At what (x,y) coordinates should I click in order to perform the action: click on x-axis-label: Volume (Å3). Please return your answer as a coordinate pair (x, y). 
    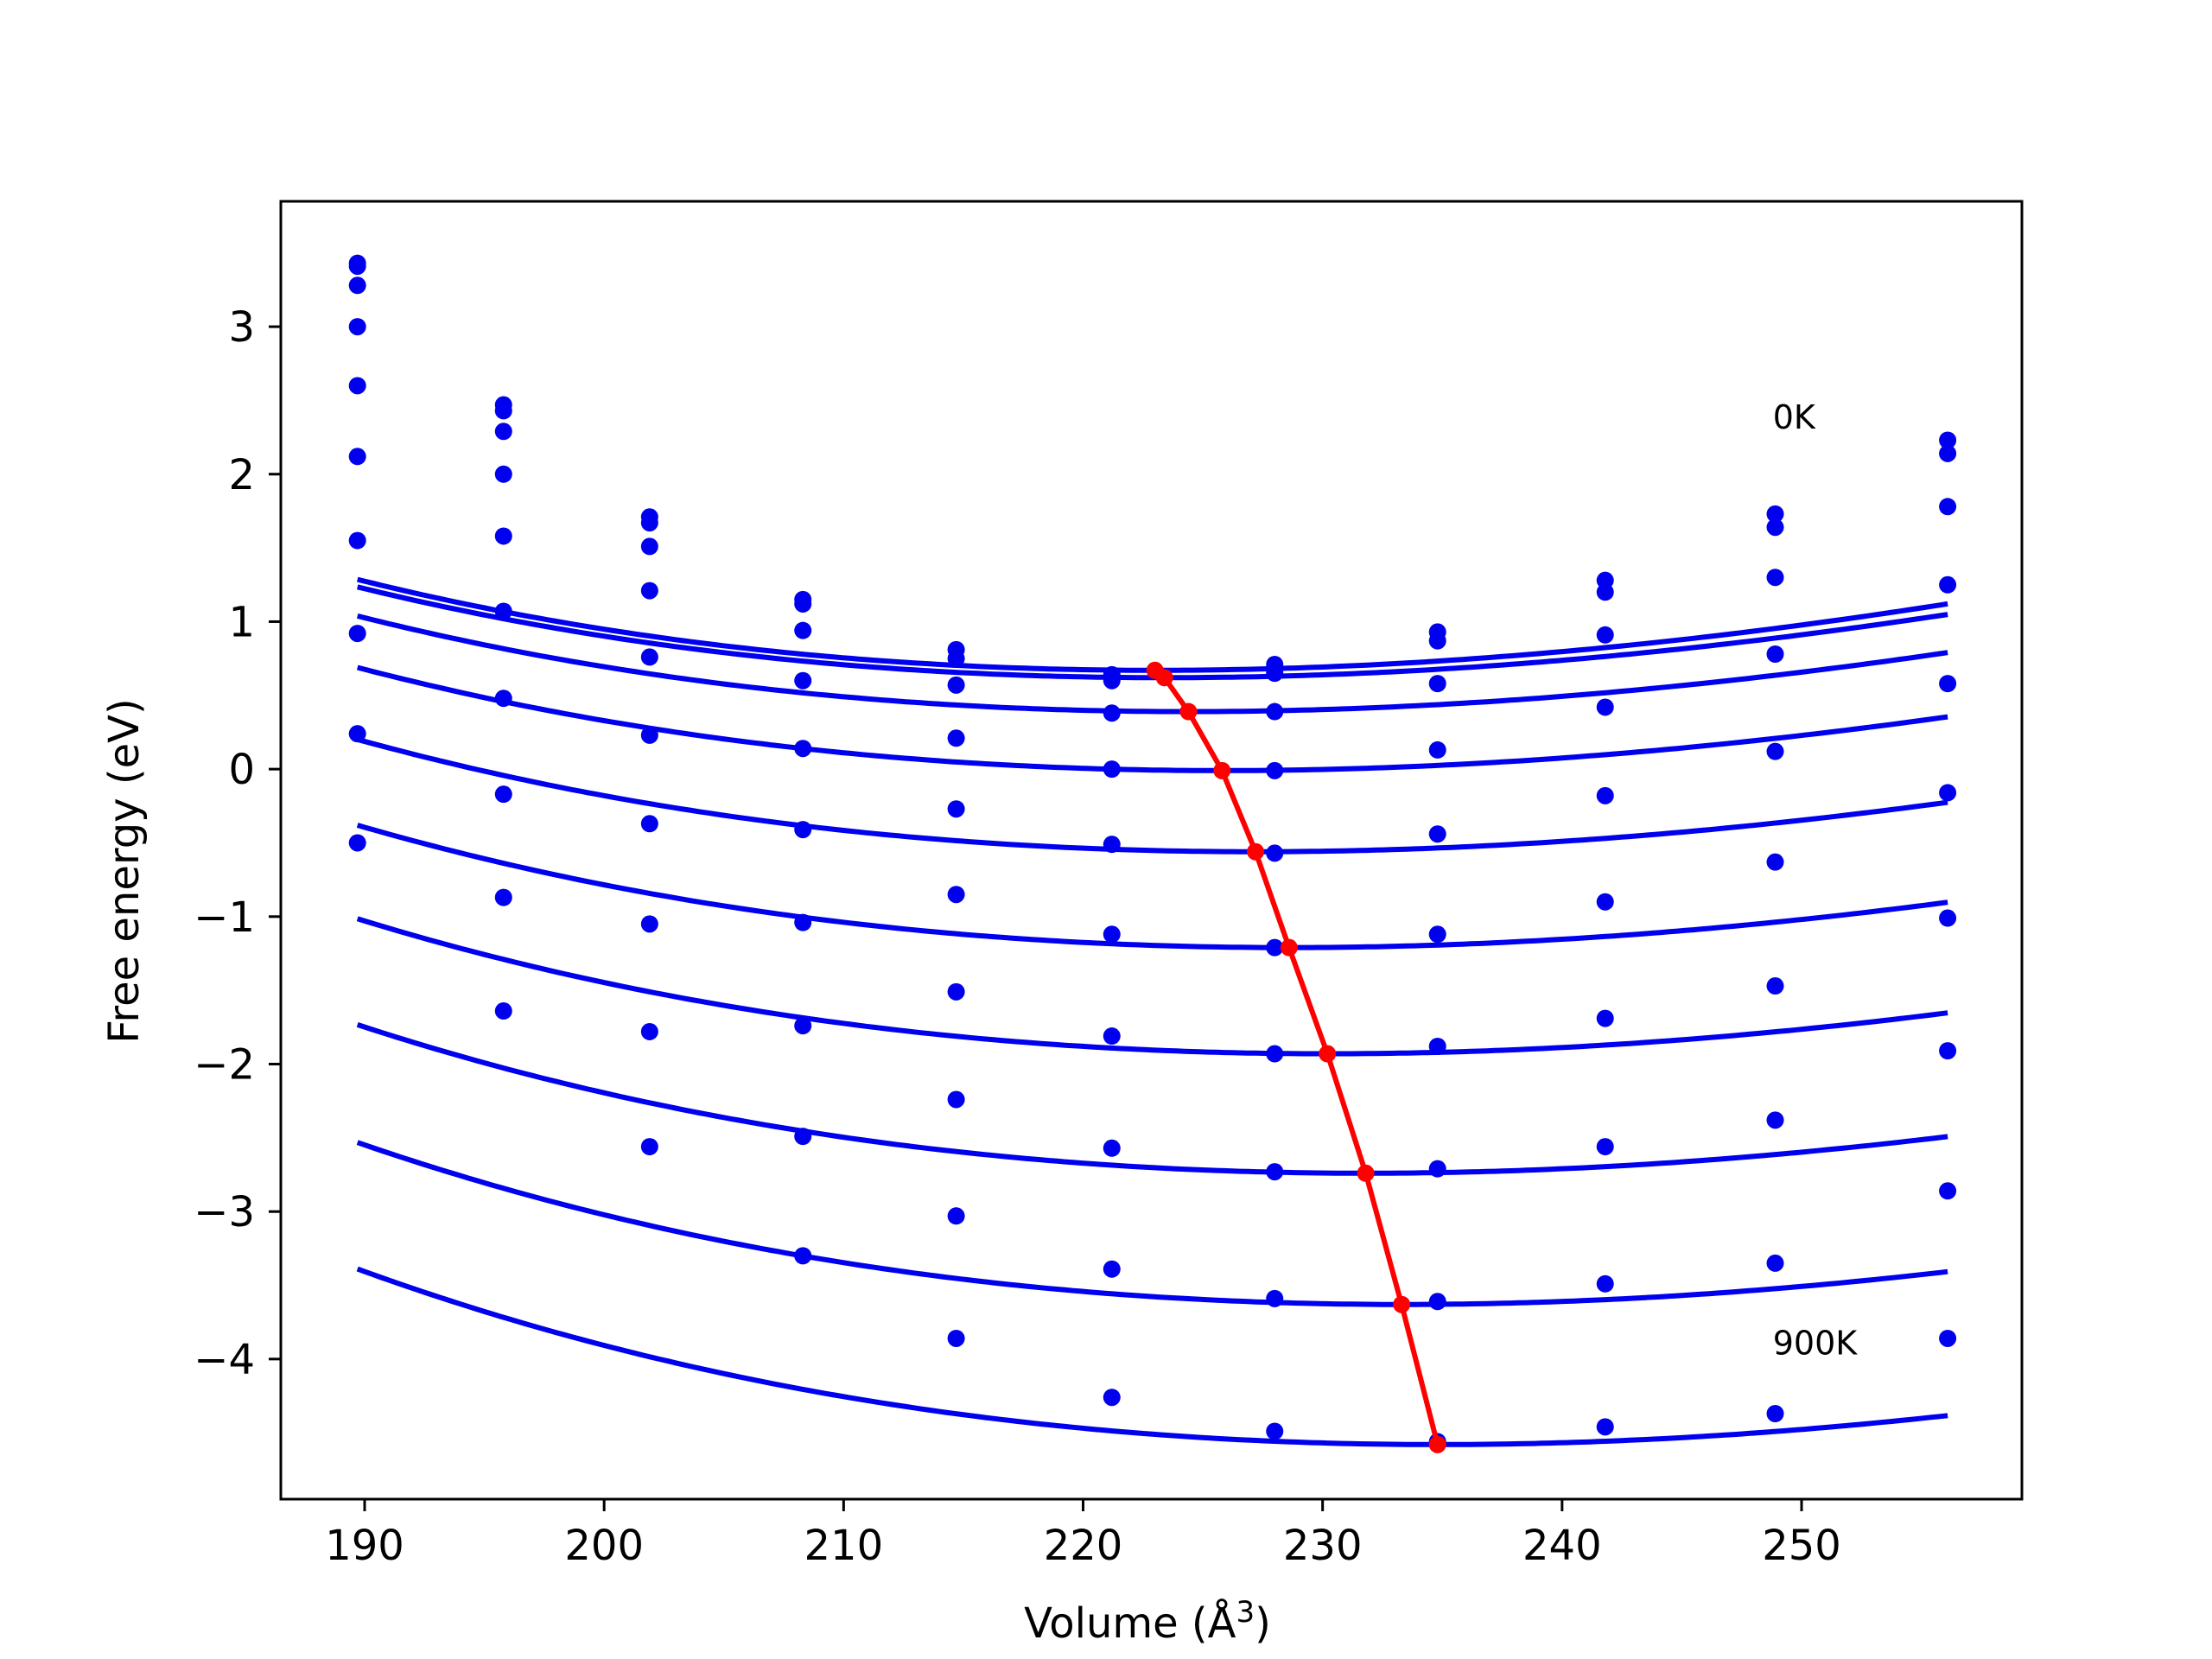
    Looking at the image, I should click on (1147, 1621).